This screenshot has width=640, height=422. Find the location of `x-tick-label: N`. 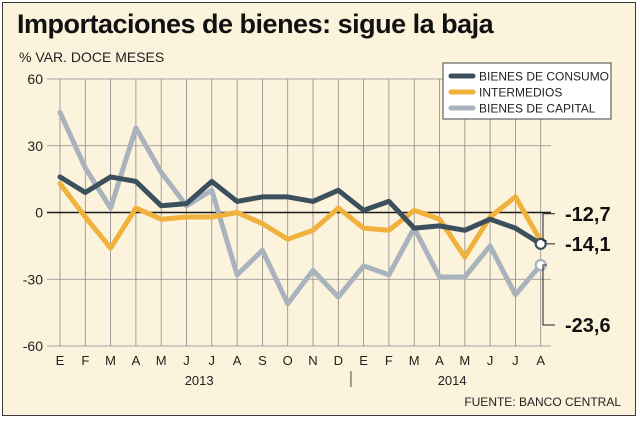

x-tick-label: N is located at coordinates (312, 360).